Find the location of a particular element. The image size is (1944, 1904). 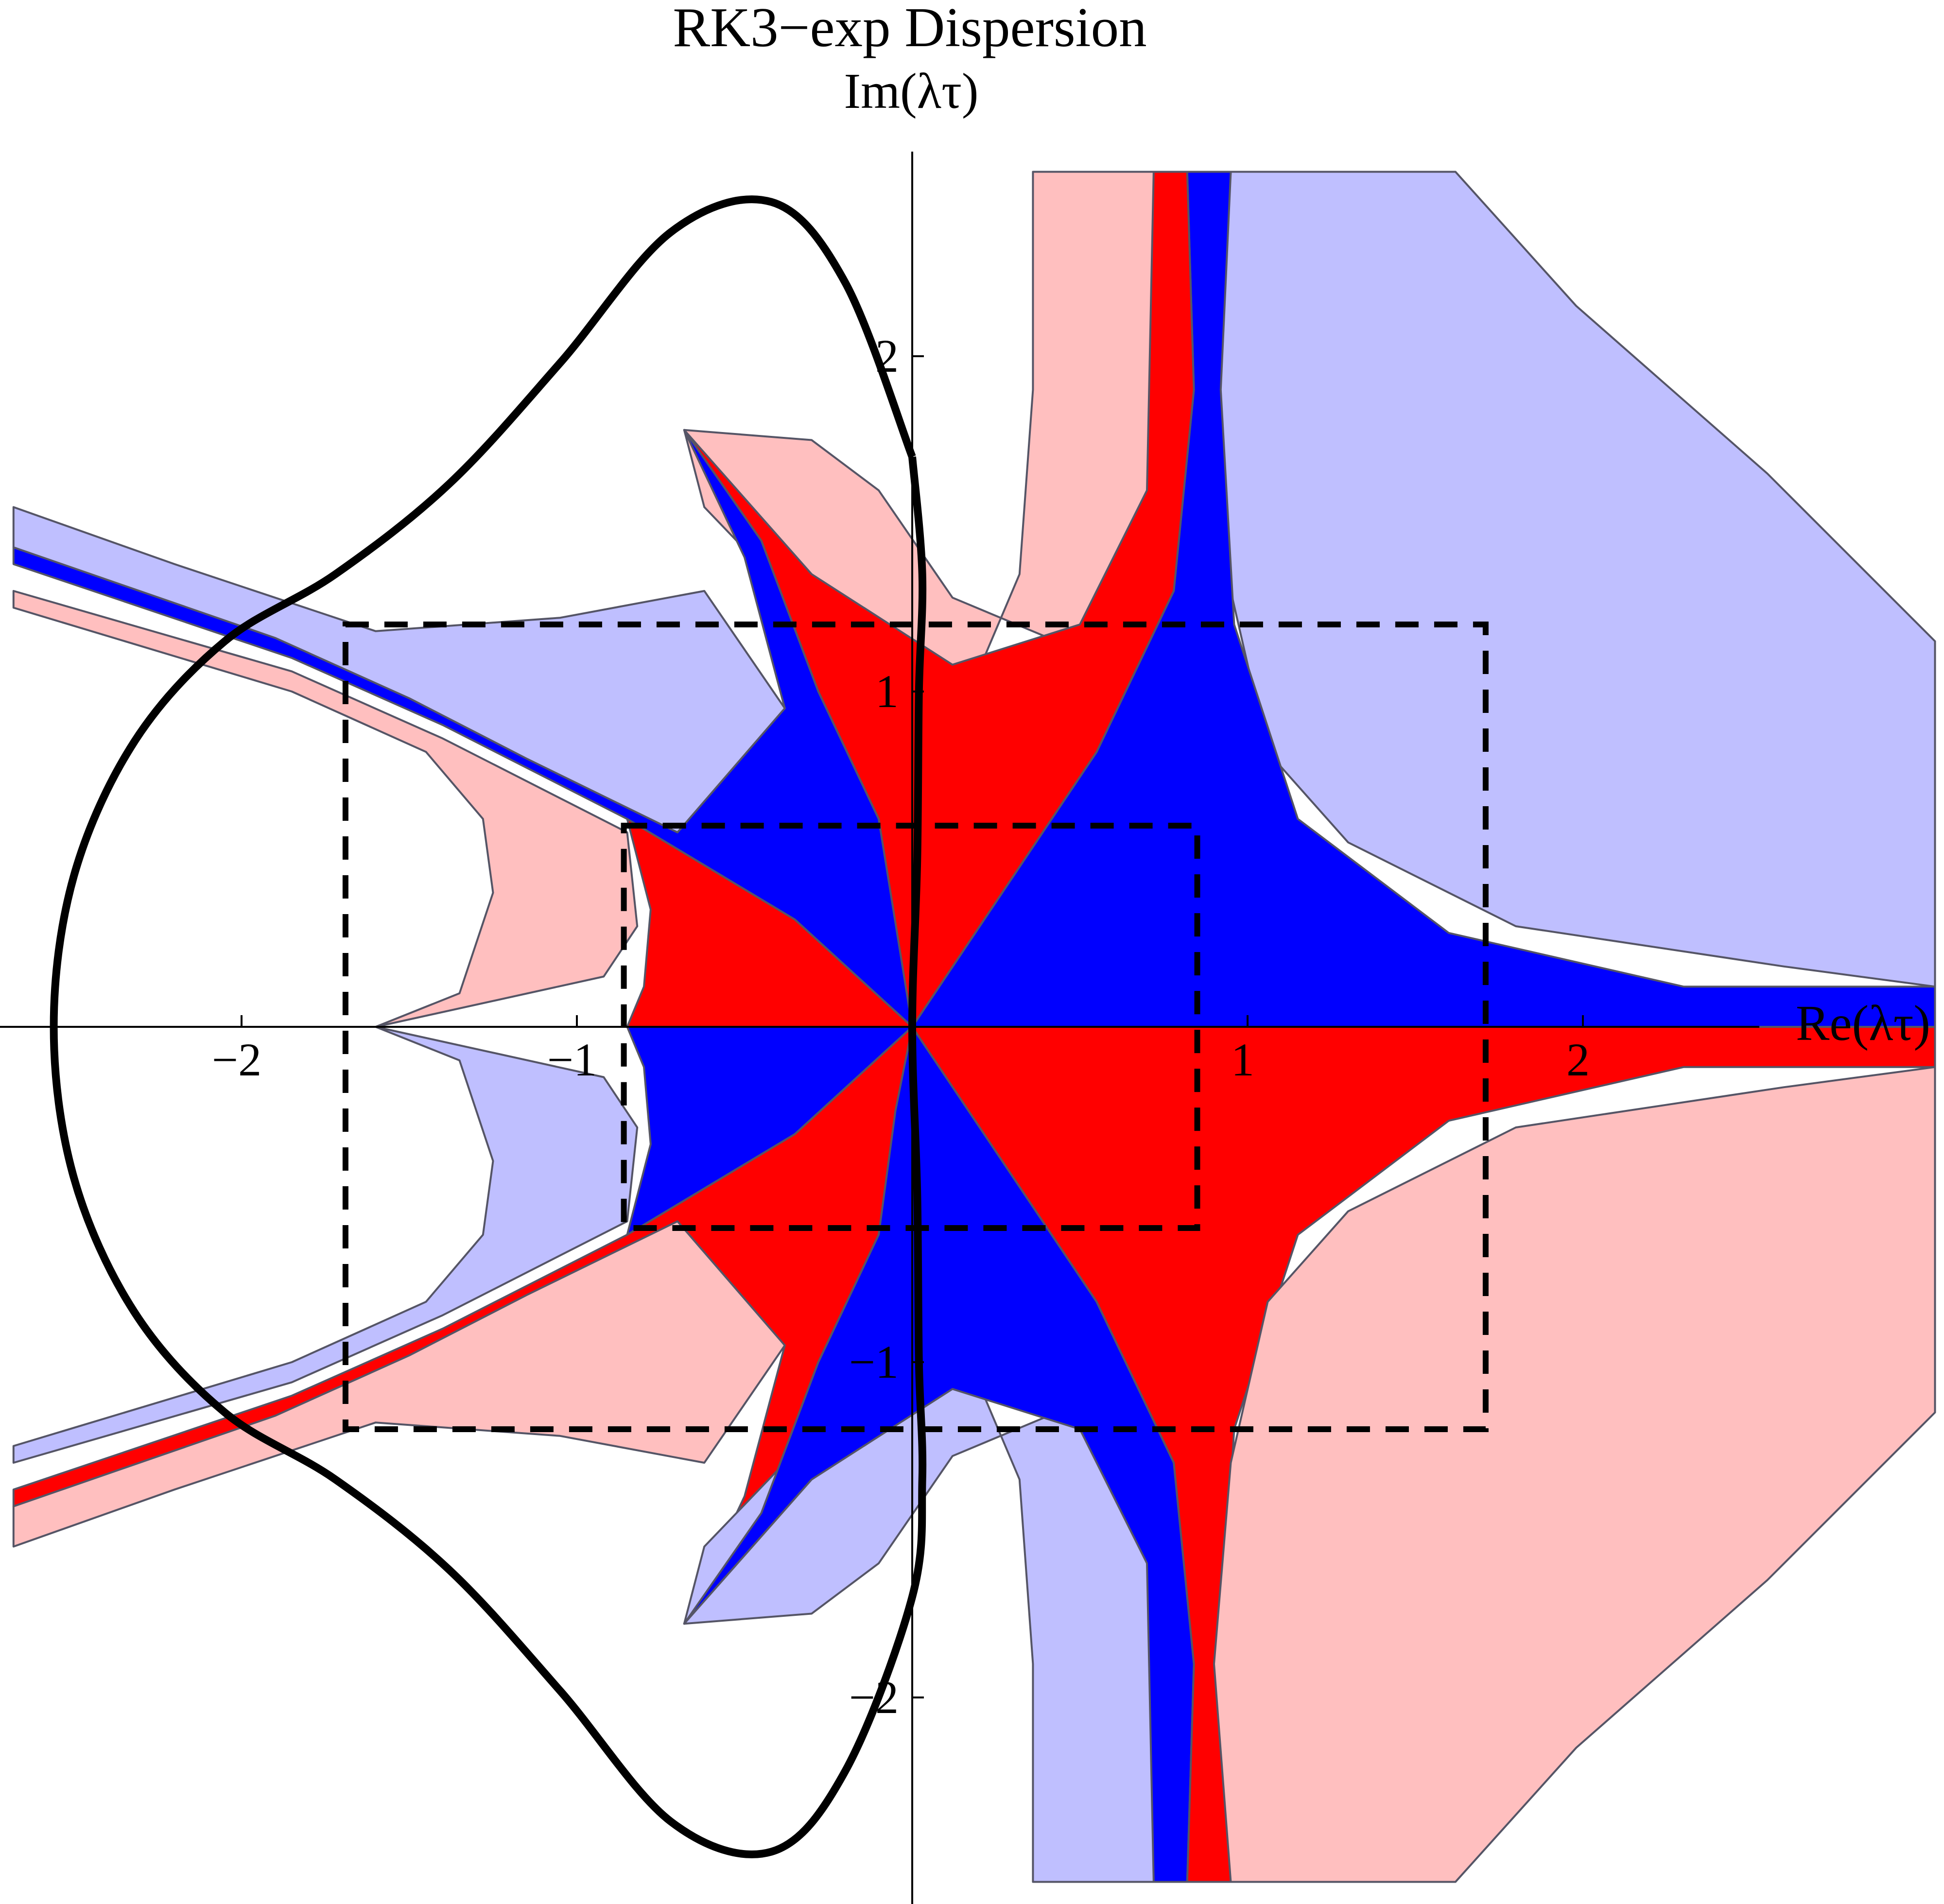

y-axis-label: Im(λτ) is located at coordinates (911, 91).